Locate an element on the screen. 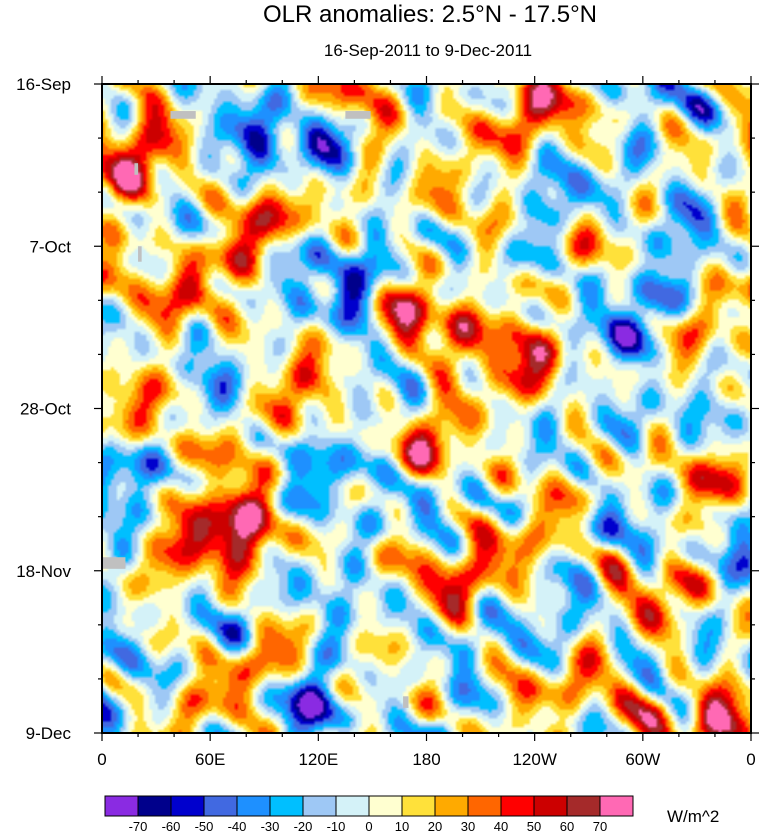  colorbar-label: -70 is located at coordinates (138, 826).